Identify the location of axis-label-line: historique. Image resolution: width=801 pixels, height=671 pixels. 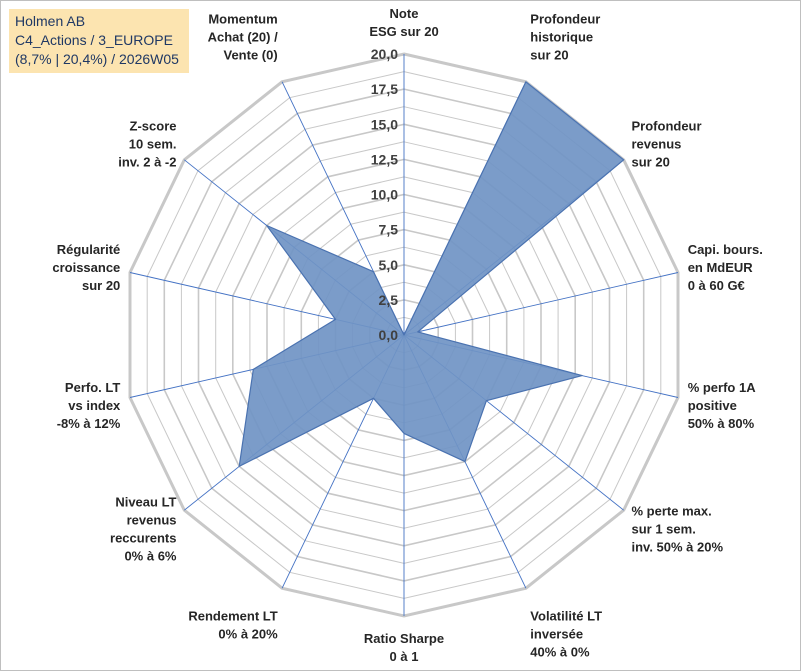
(561, 37).